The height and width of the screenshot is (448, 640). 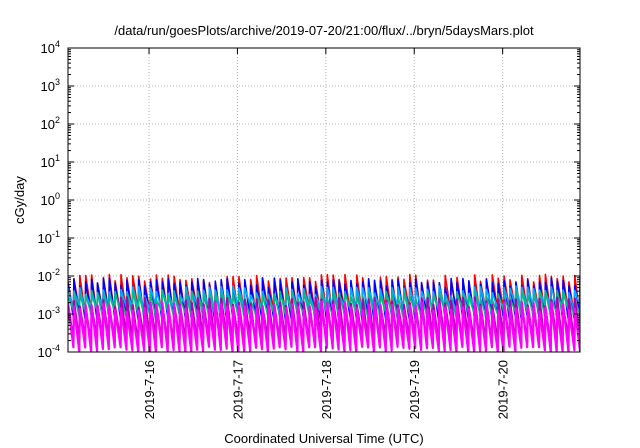 I want to click on y-tick-label: 10⁻¹, so click(x=49, y=237).